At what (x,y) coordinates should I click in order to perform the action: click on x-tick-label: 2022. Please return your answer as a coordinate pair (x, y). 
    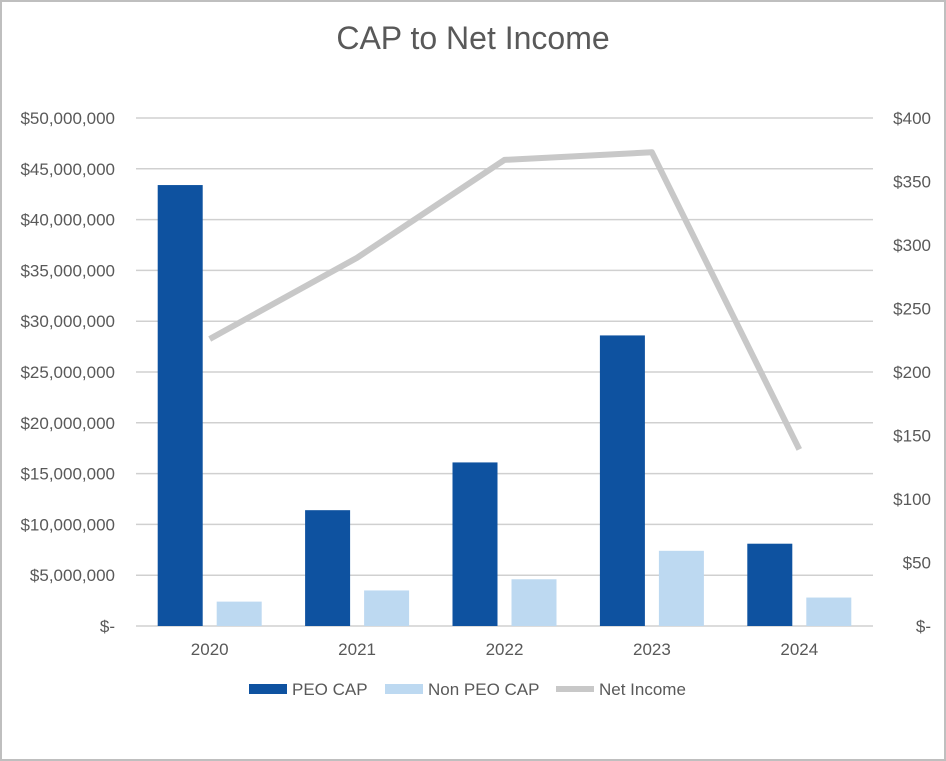
    Looking at the image, I should click on (505, 649).